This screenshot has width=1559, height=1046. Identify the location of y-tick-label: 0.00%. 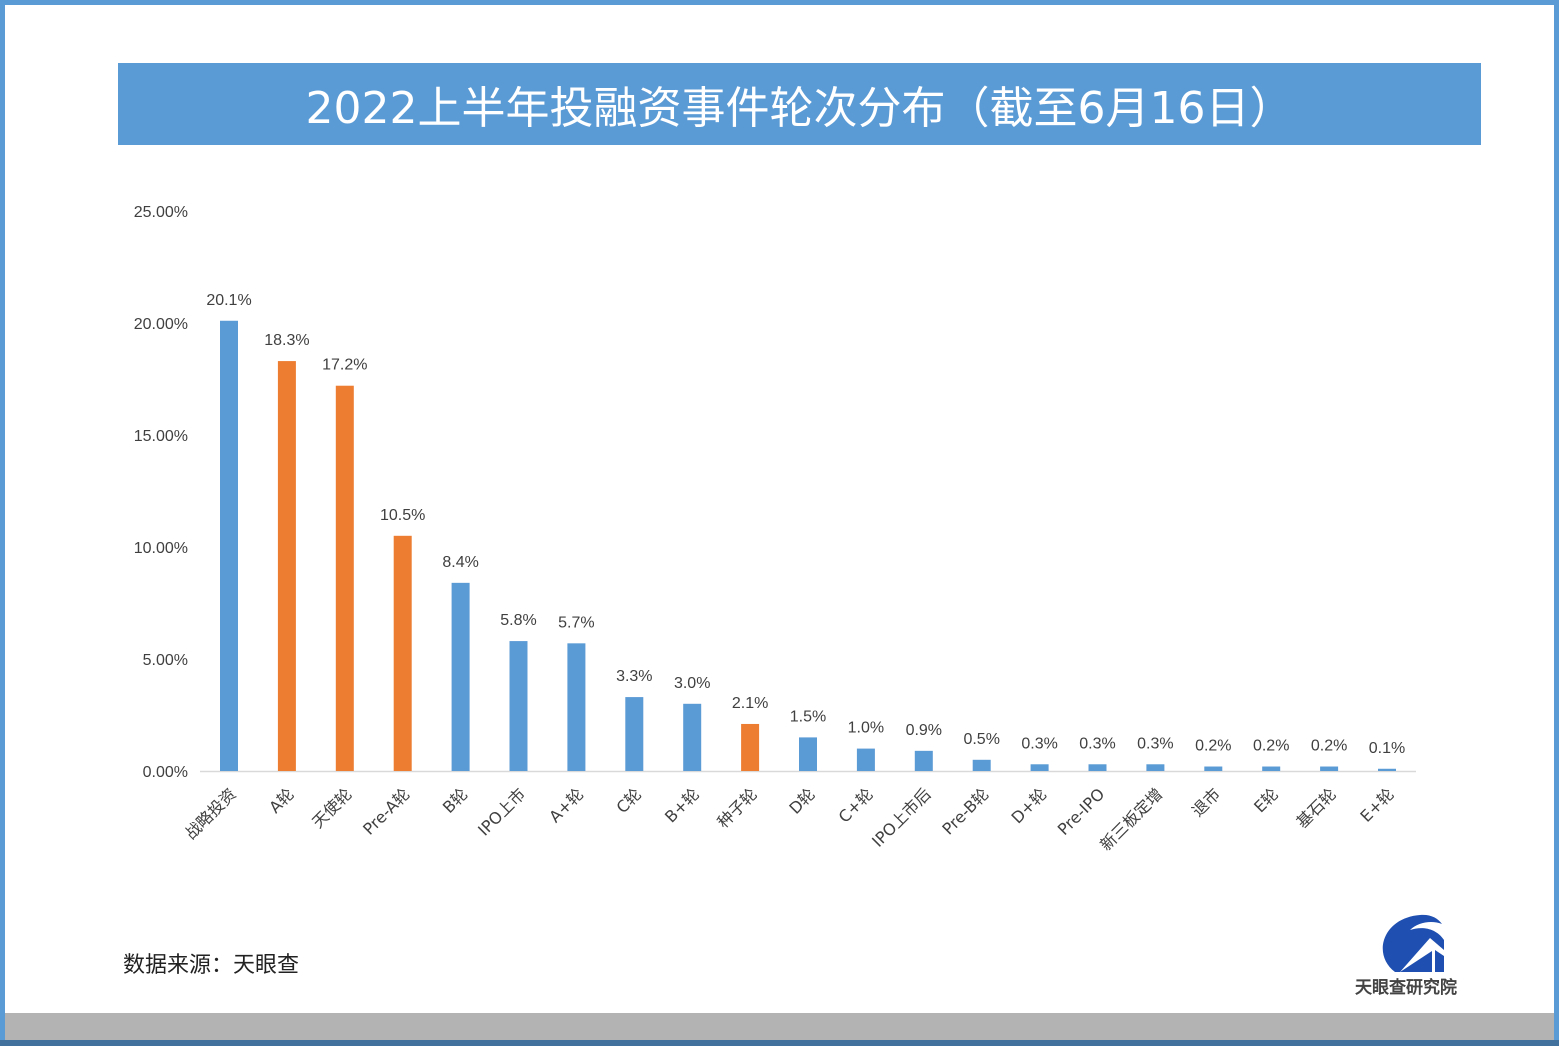
(165, 772).